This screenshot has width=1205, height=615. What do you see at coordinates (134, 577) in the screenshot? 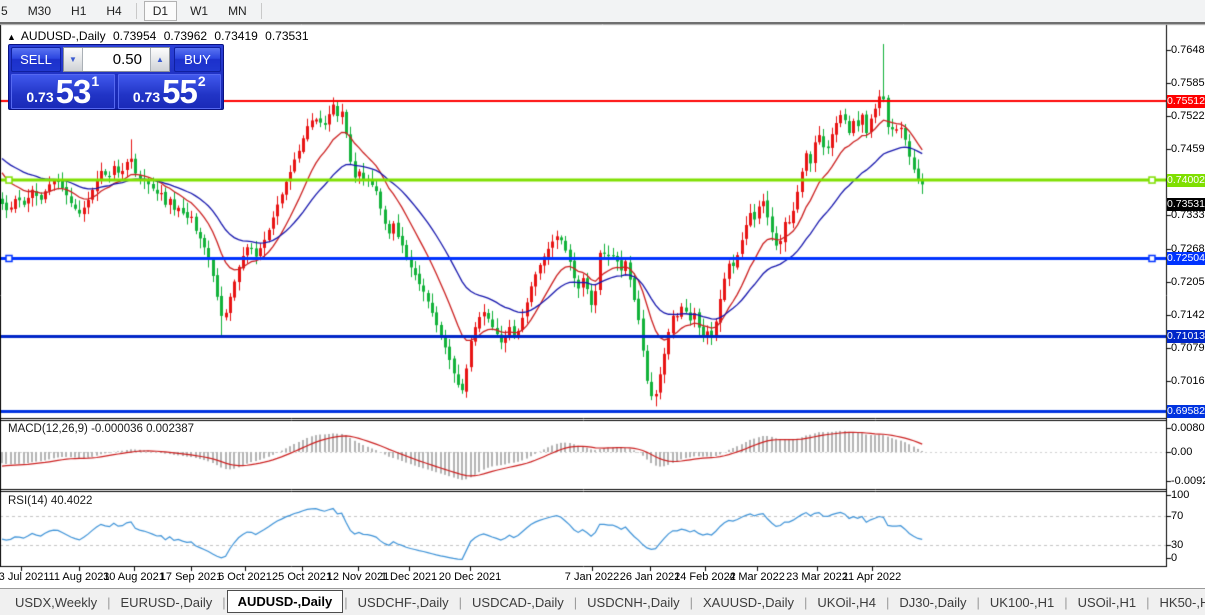
I see `date-tick-label: 30 Aug 2021` at bounding box center [134, 577].